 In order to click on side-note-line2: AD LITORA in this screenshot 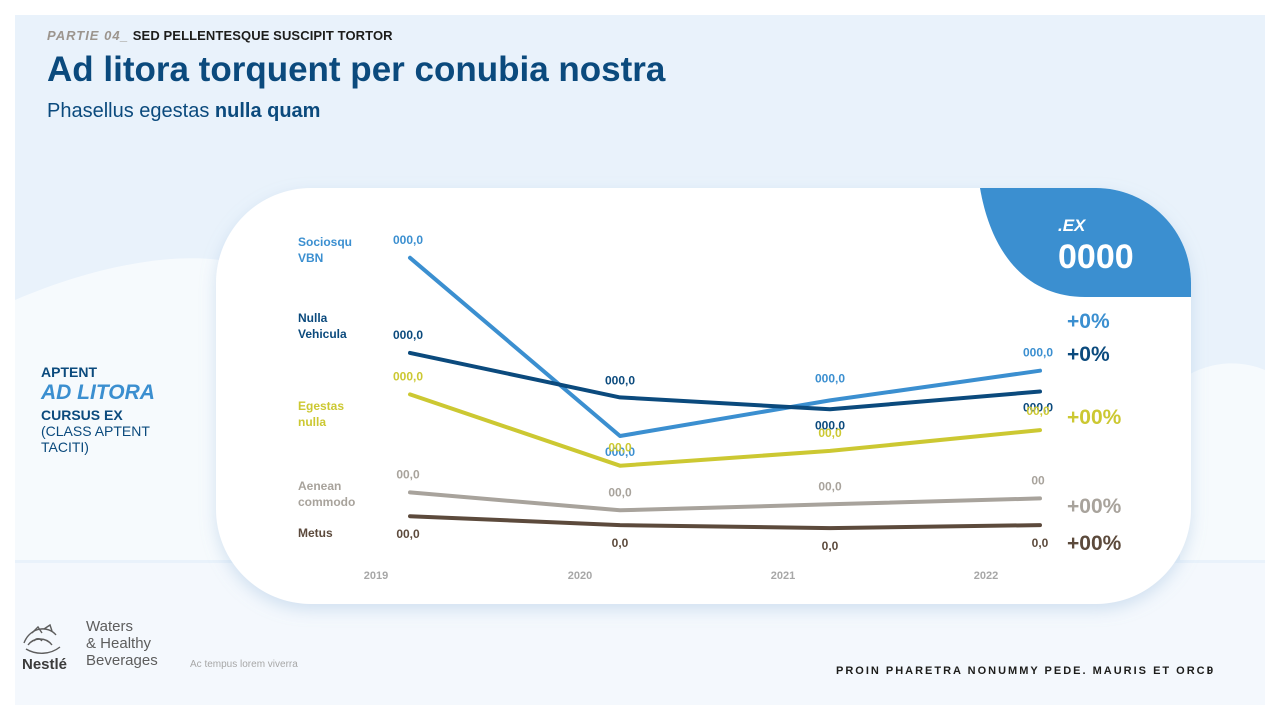, I will do `click(98, 392)`.